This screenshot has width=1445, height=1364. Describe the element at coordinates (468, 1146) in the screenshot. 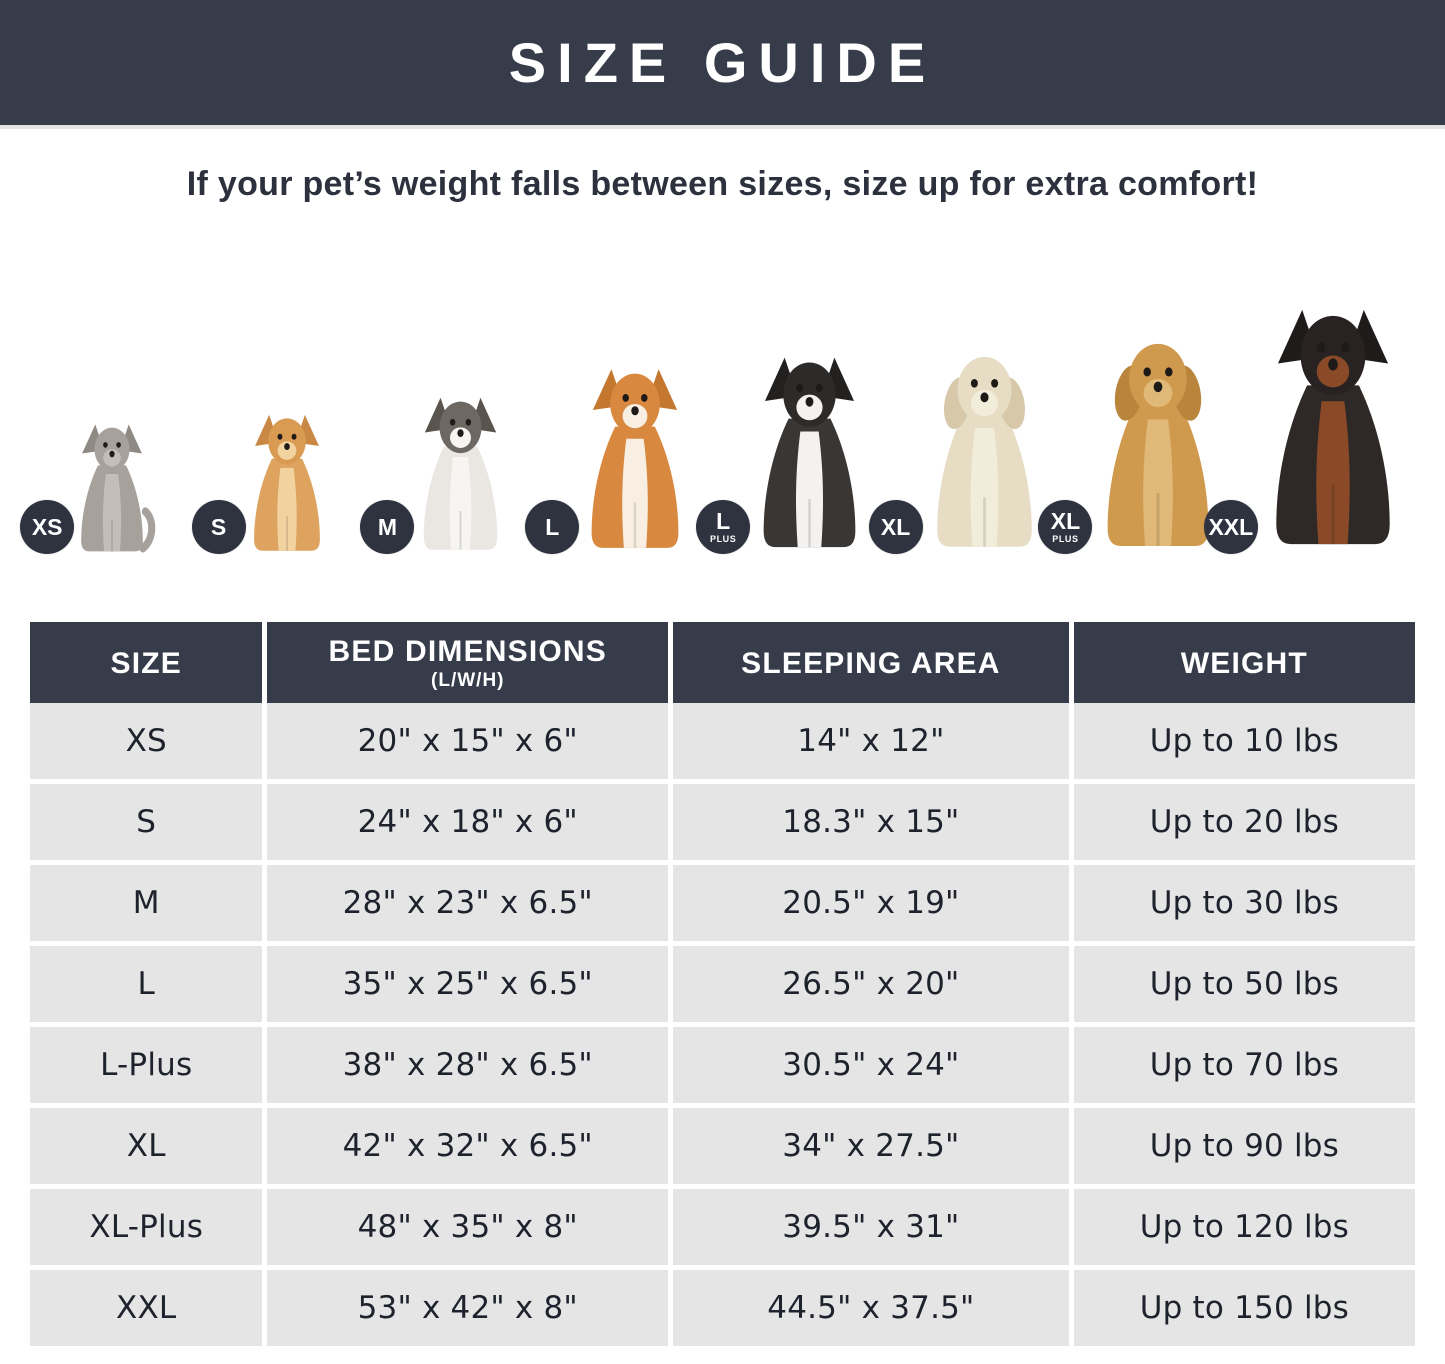

I see `table-cell-bed-dimensions: 42" x 32" x 6.5"` at that location.